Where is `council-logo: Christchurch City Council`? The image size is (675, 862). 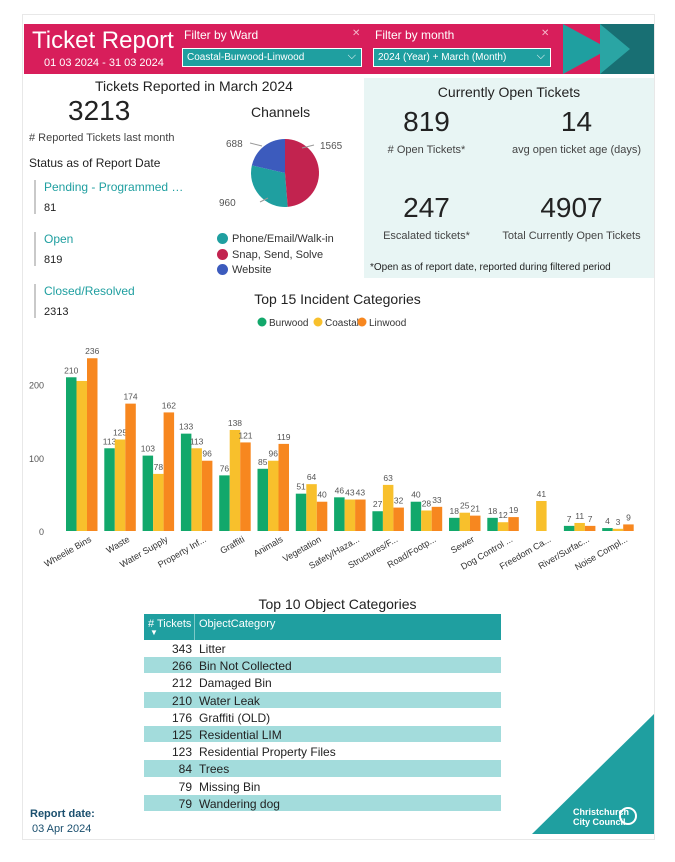 council-logo: Christchurch City Council is located at coordinates (605, 817).